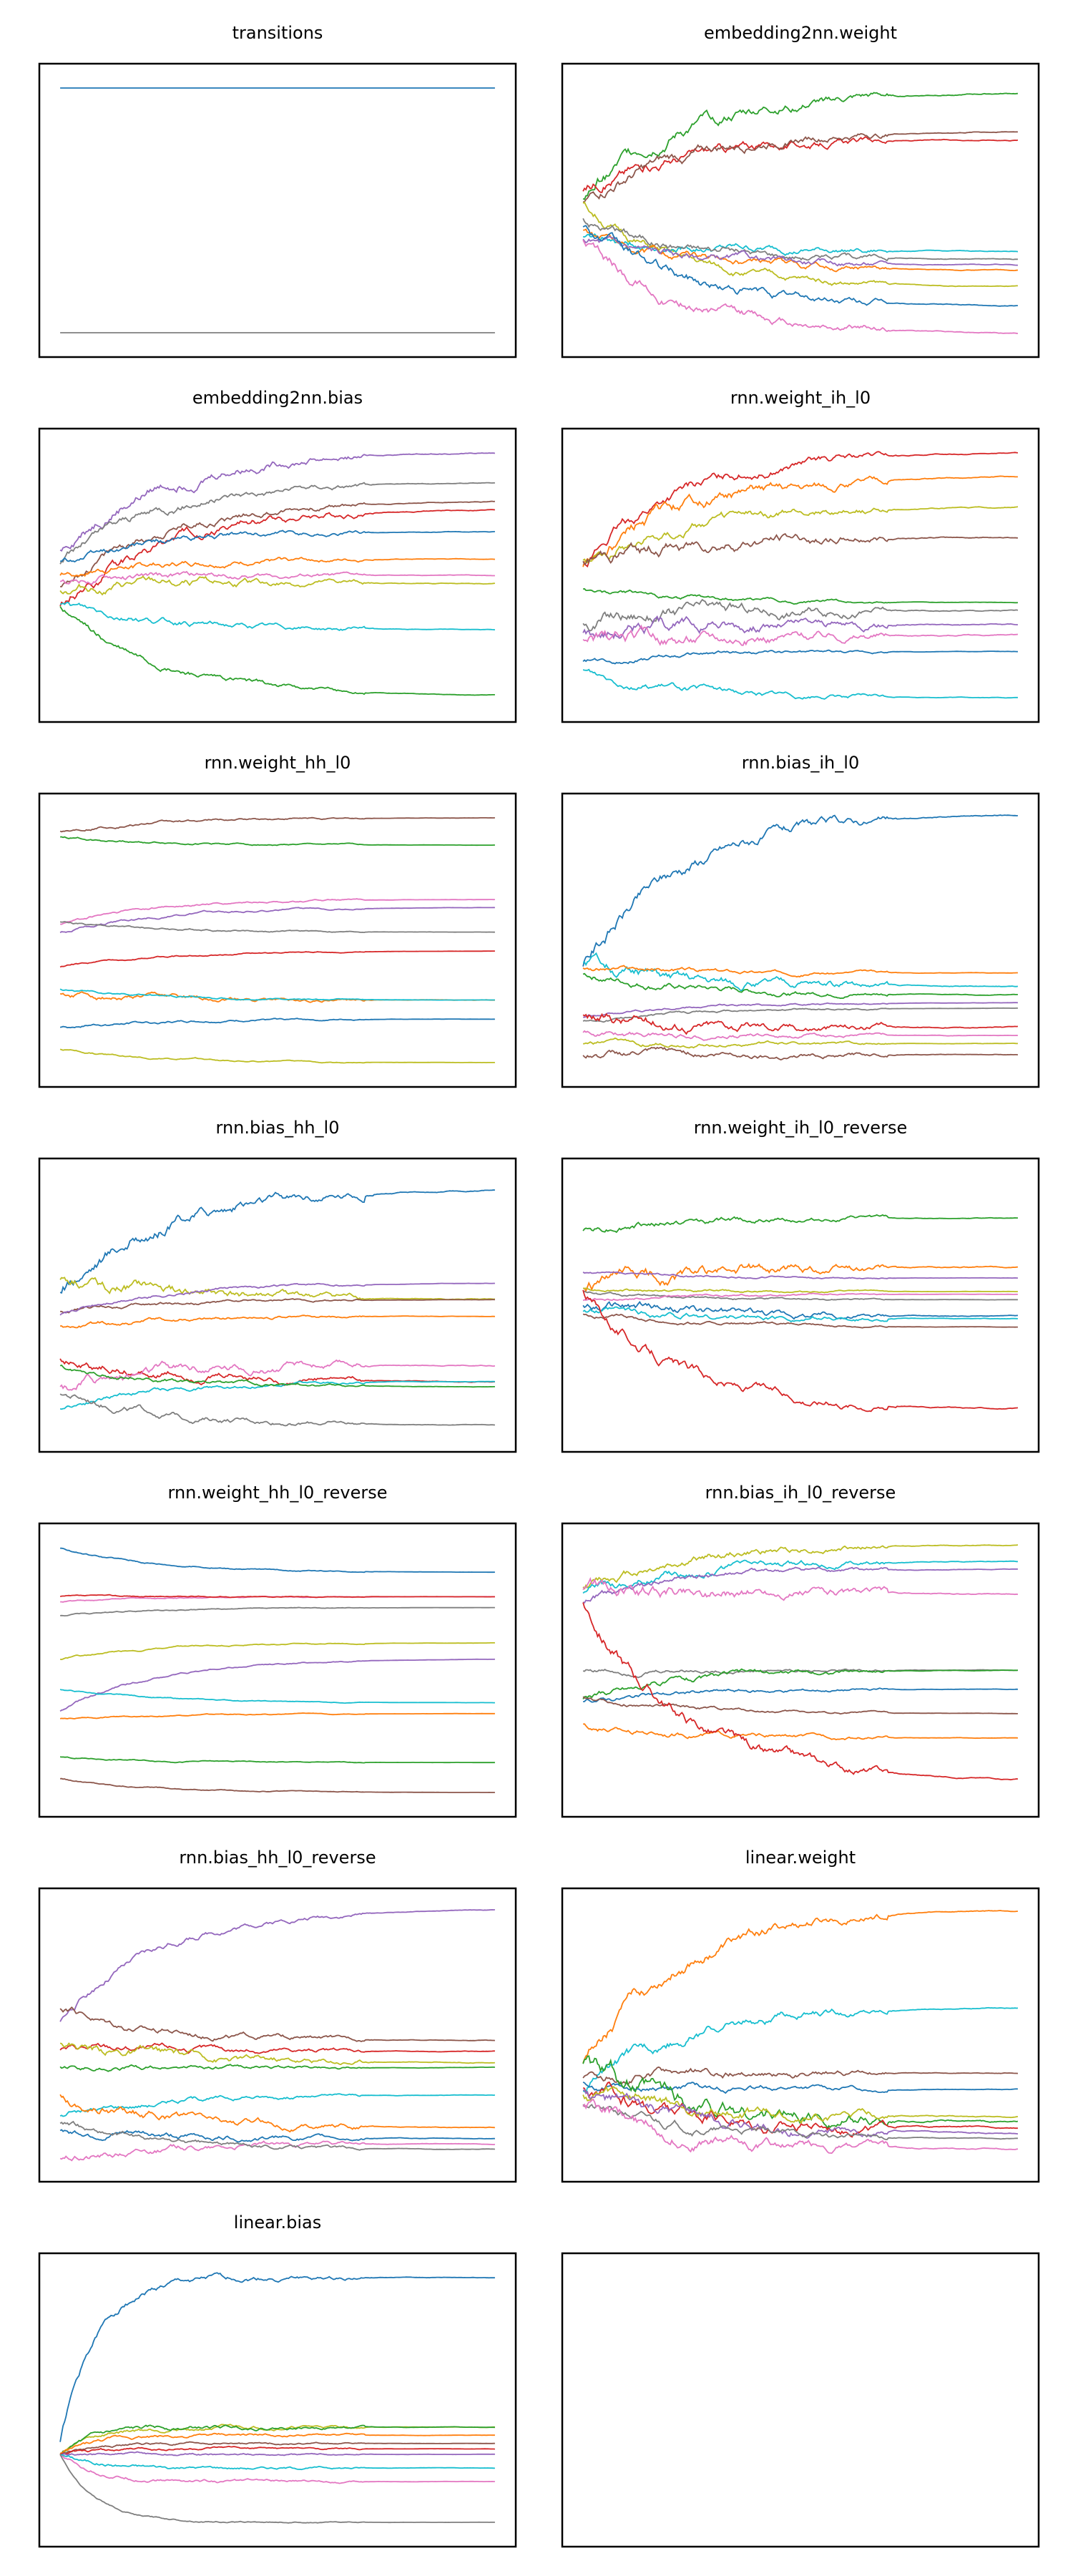 This screenshot has height=2576, width=1073. What do you see at coordinates (800, 33) in the screenshot?
I see `subplot-title: embedding2nn.weight` at bounding box center [800, 33].